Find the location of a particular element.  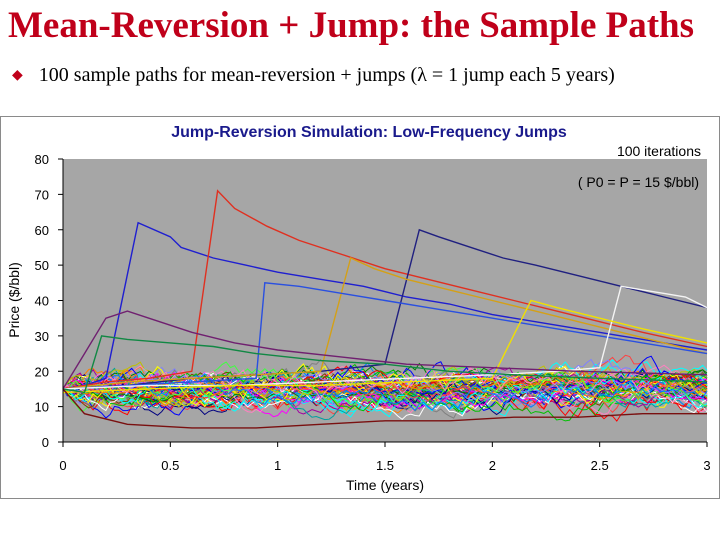

x-tick-label: 0 is located at coordinates (62, 465).